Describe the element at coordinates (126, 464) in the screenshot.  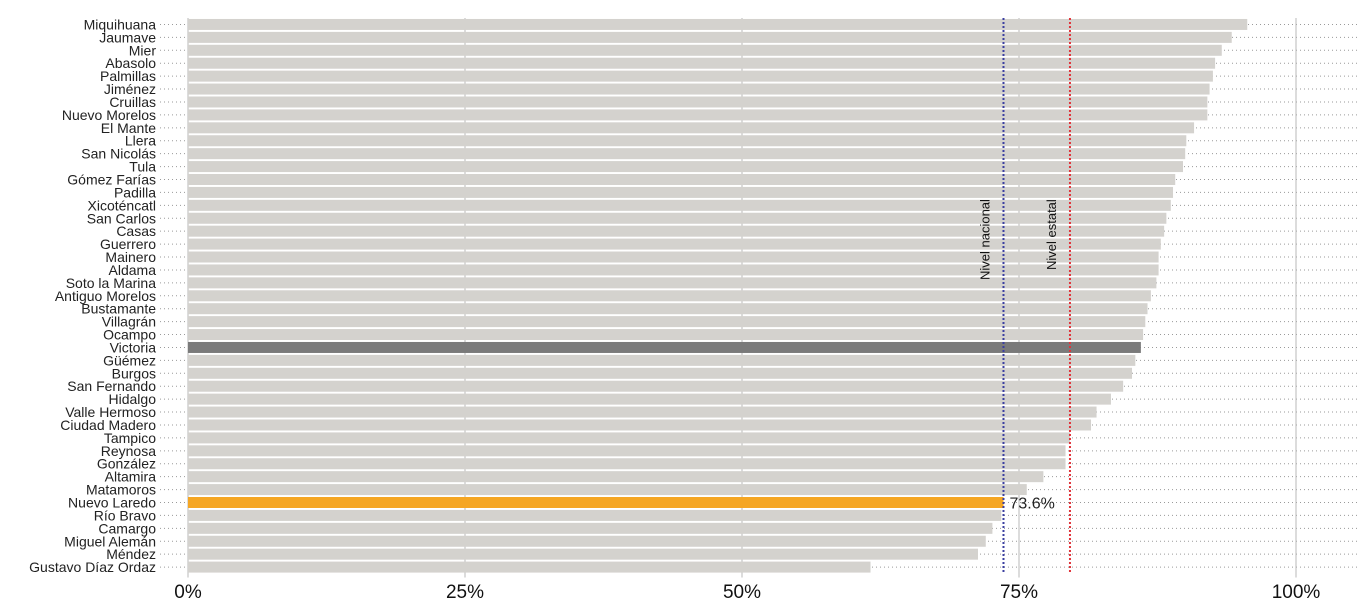
I see `category-label: González` at that location.